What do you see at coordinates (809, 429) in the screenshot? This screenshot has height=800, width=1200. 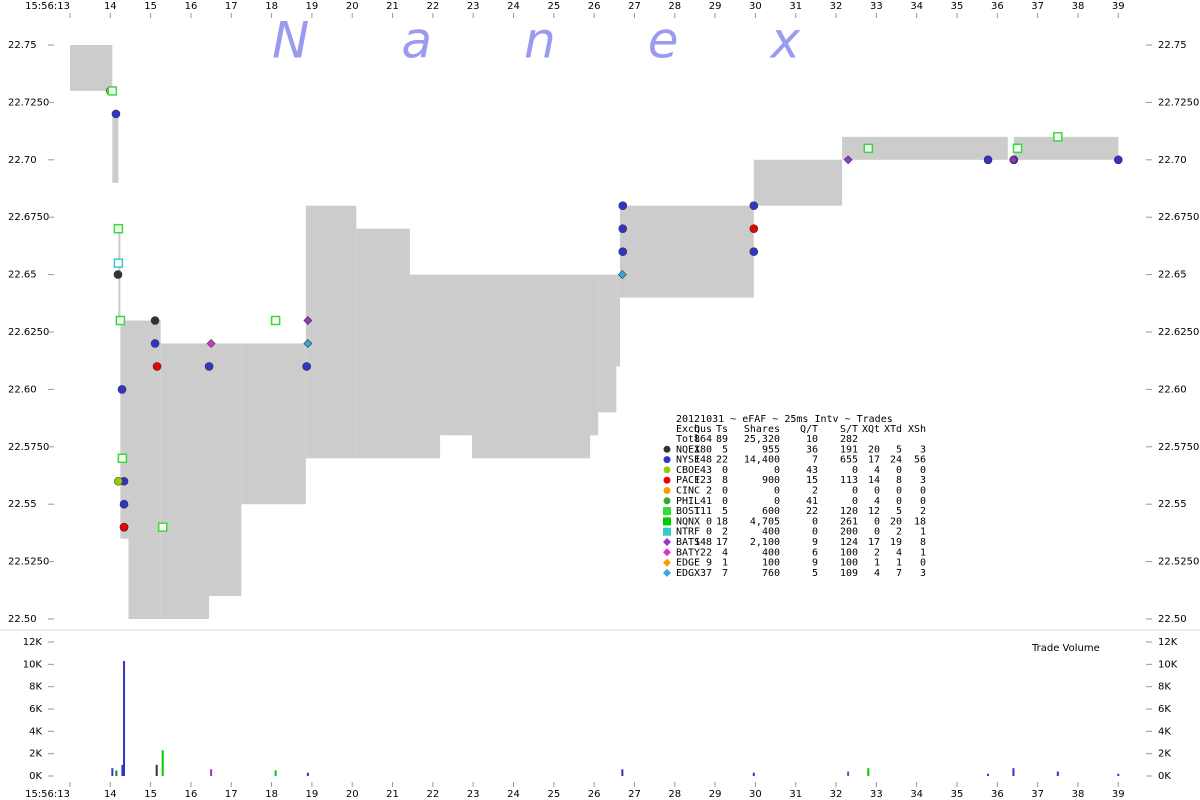 I see `legend-header: Q/T` at bounding box center [809, 429].